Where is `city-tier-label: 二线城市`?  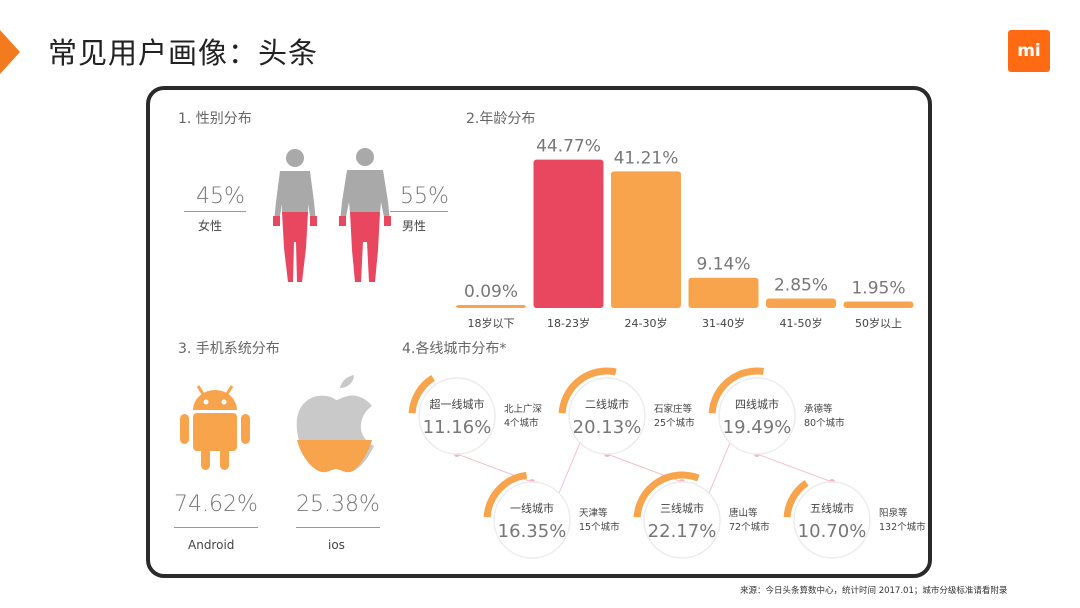 city-tier-label: 二线城市 is located at coordinates (607, 404).